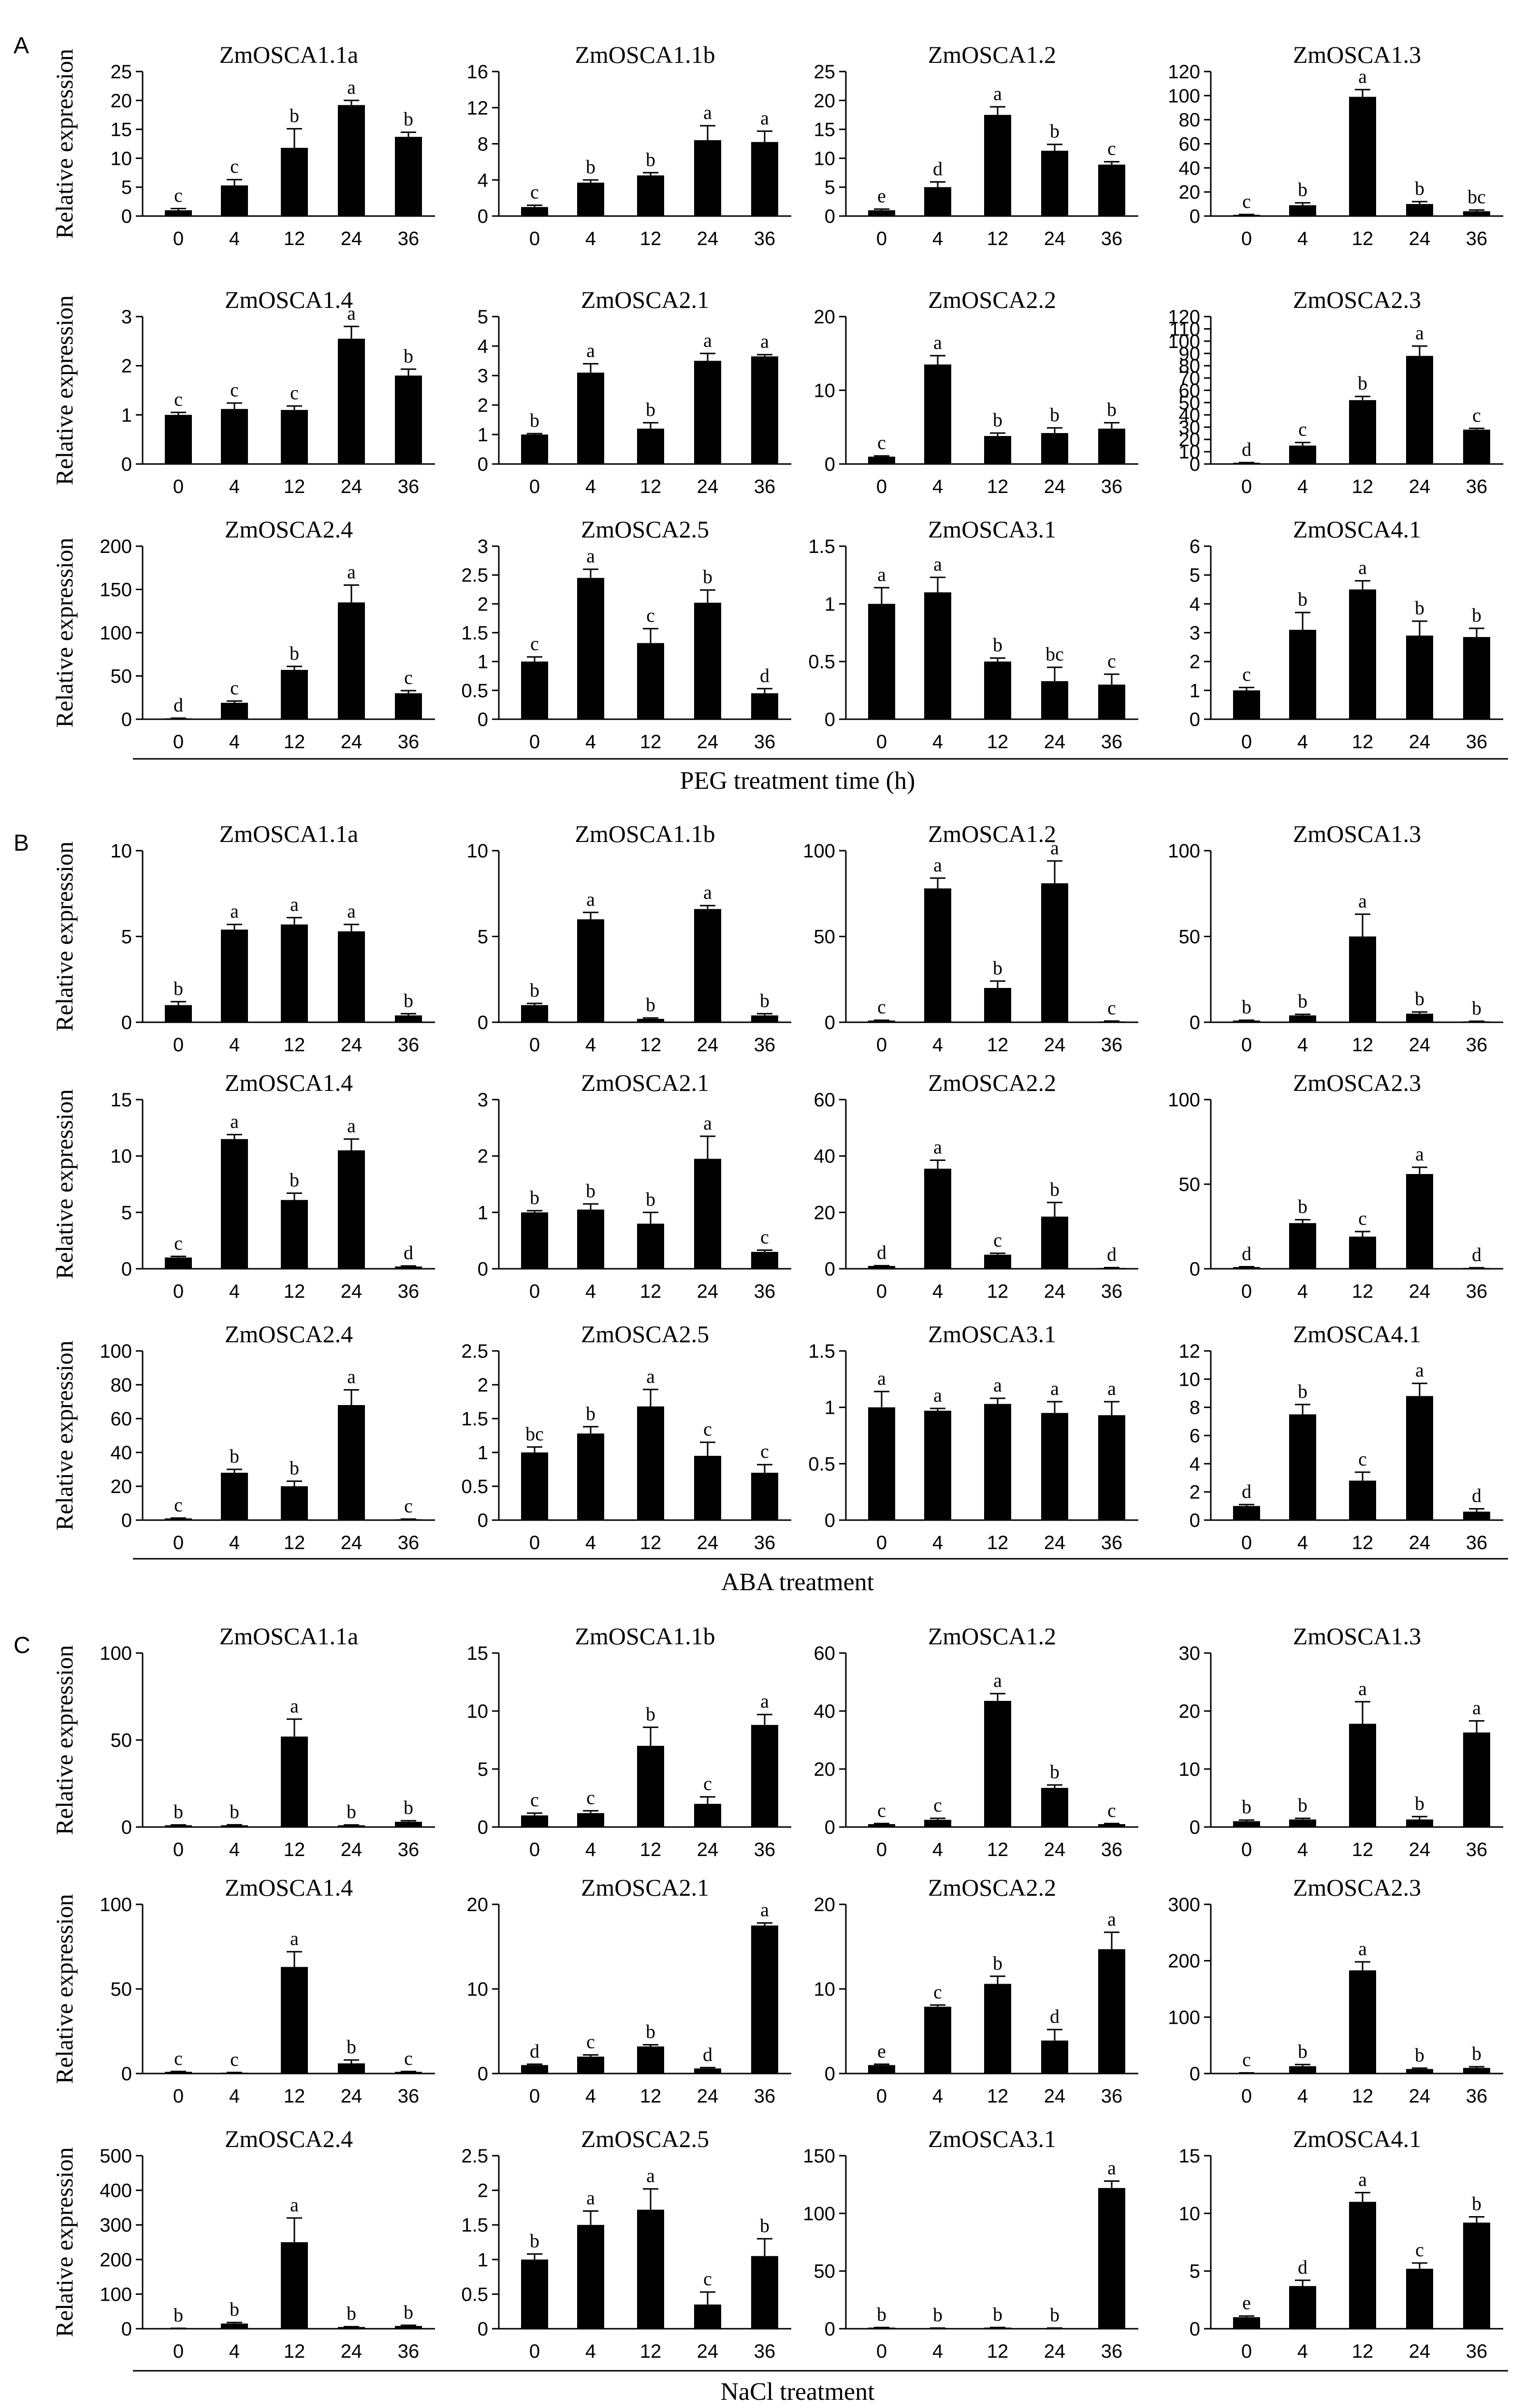  What do you see at coordinates (992, 1636) in the screenshot?
I see `chart-title: ZmOSCA1.2` at bounding box center [992, 1636].